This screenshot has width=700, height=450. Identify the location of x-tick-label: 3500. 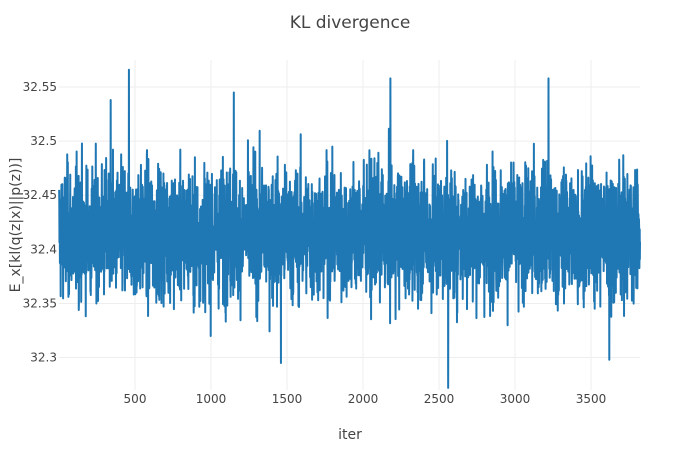
(591, 399).